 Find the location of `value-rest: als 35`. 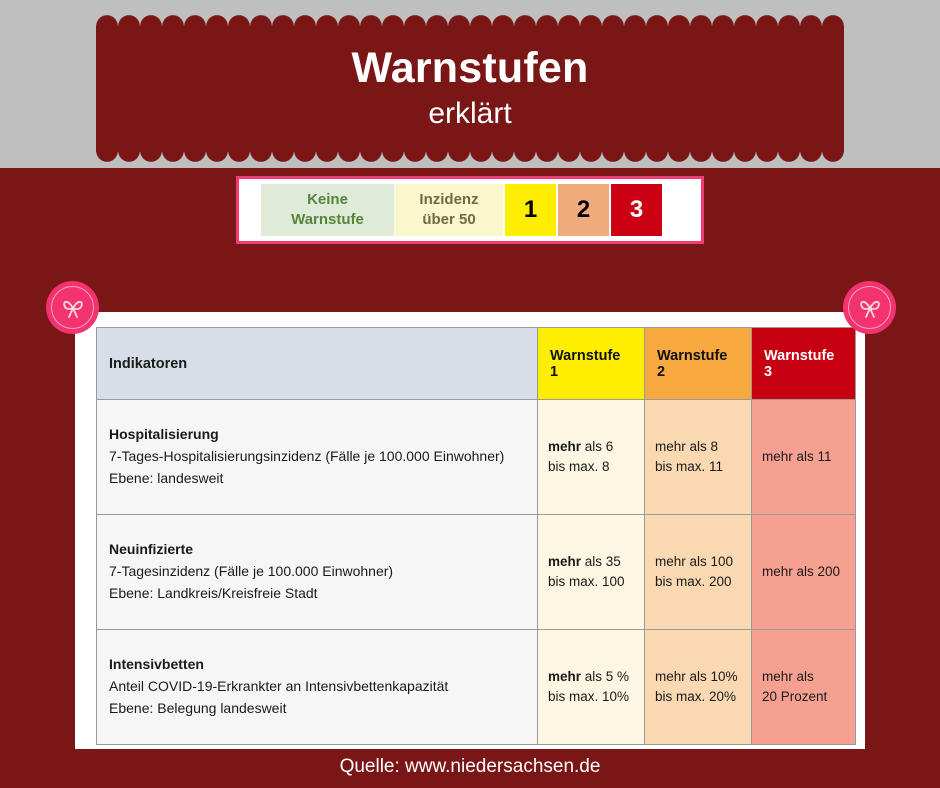

value-rest: als 35 is located at coordinates (601, 561).